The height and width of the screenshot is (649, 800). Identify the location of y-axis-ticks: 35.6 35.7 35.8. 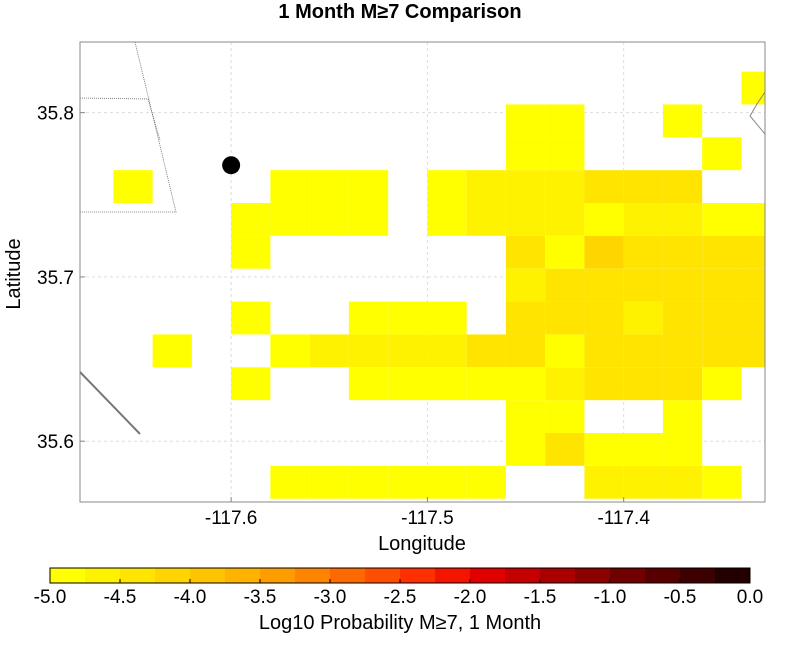
(61, 278).